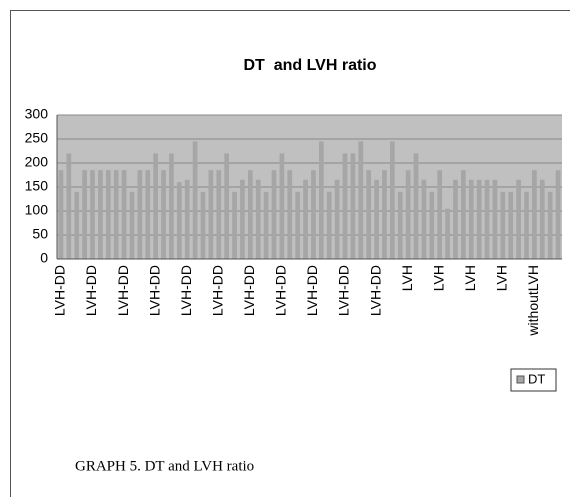  I want to click on legend-swatch, so click(520, 379).